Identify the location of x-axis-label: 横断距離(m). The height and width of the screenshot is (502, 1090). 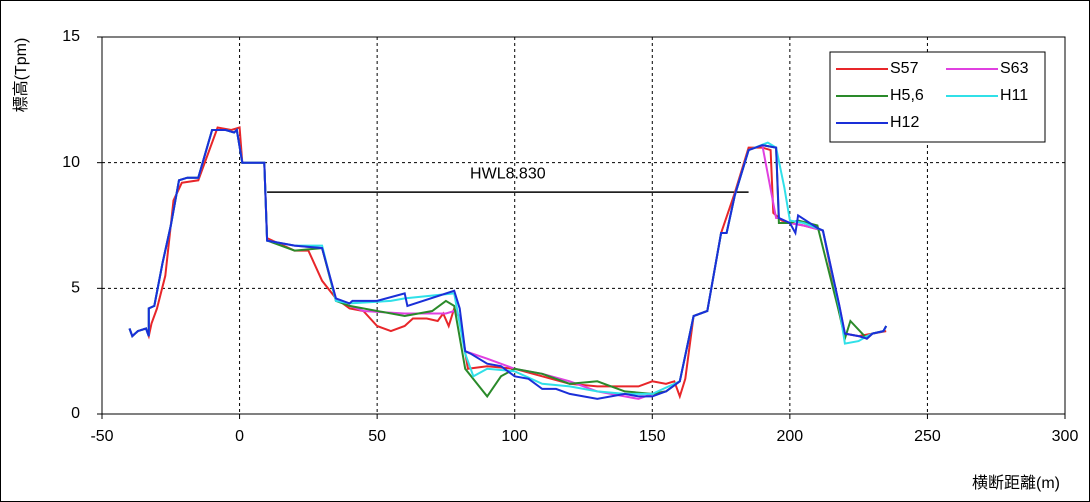
(1016, 483).